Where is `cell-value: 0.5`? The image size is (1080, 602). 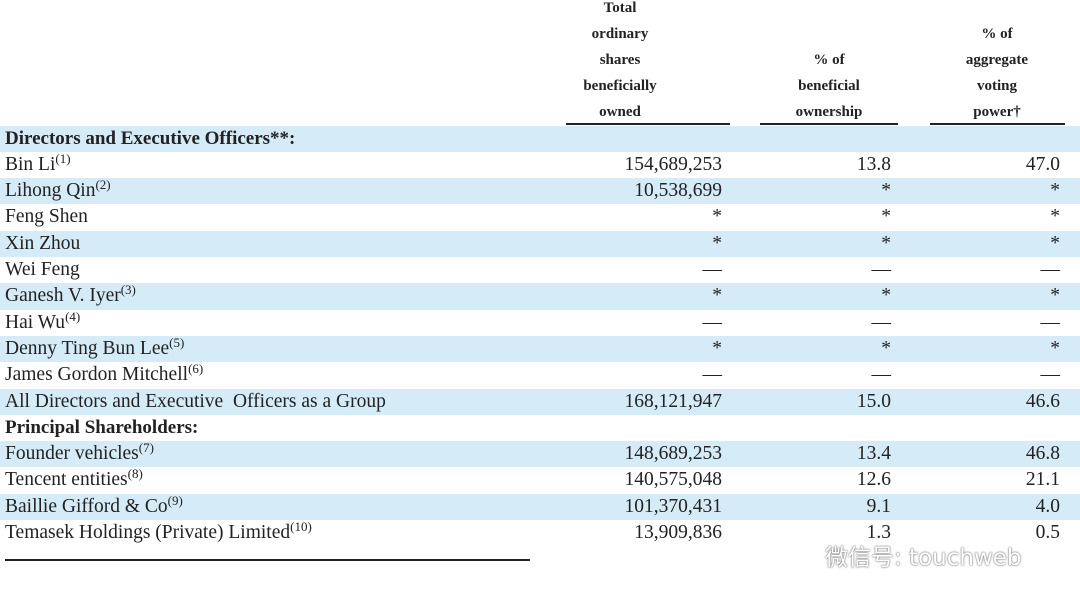 cell-value: 0.5 is located at coordinates (1047, 532).